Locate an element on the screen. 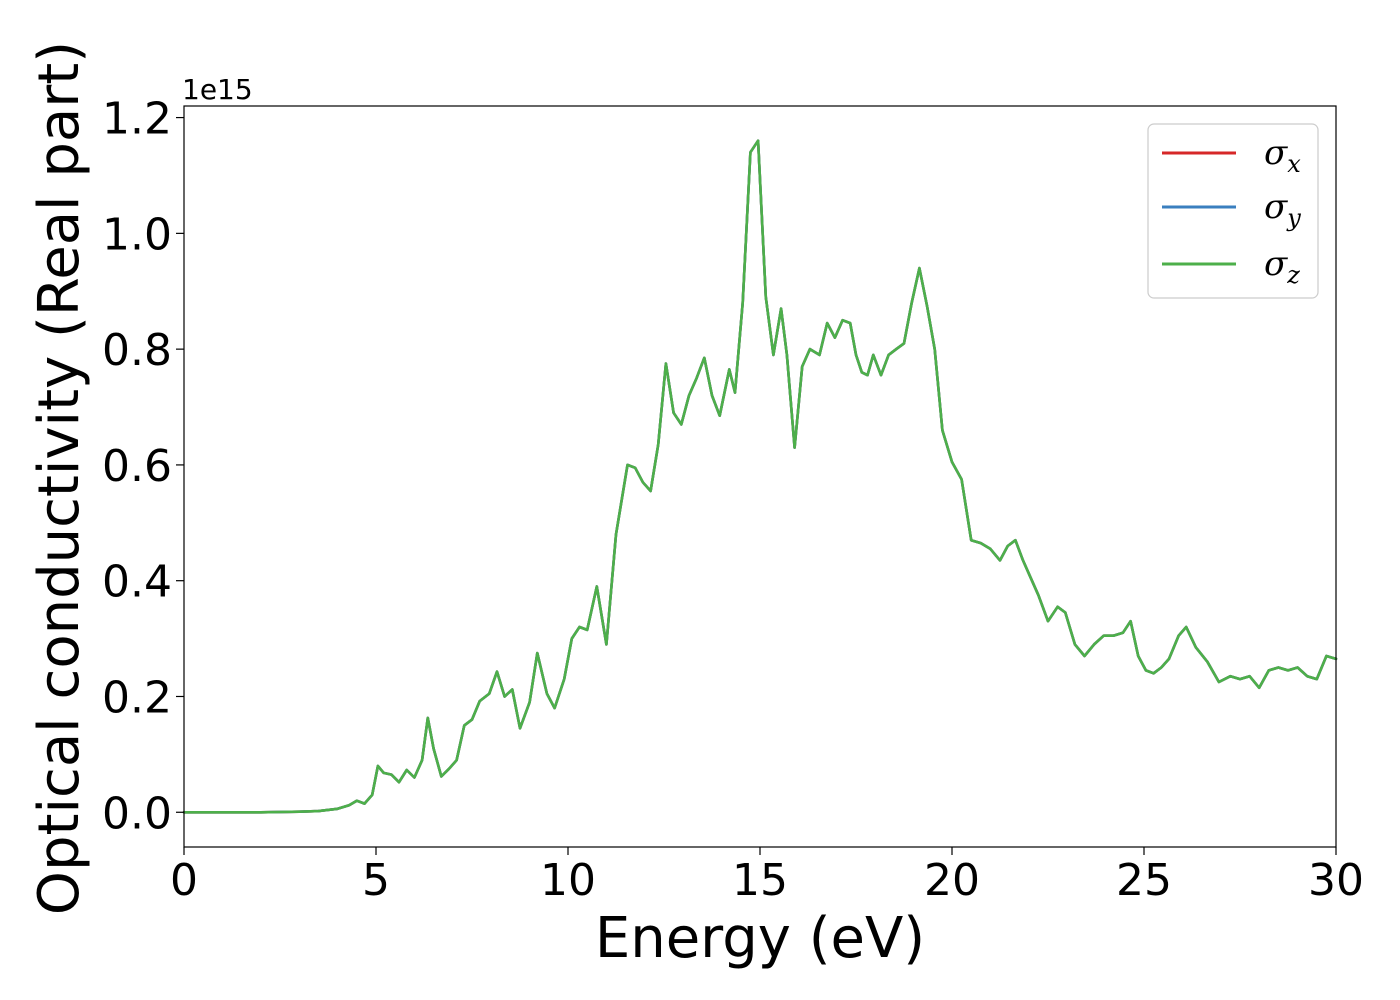 The width and height of the screenshot is (1400, 1000). x-tick-label: 0 is located at coordinates (184, 880).